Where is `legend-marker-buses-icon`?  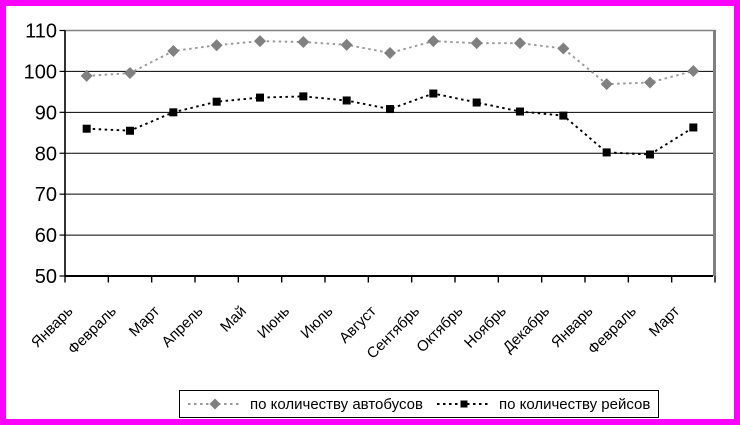
legend-marker-buses-icon is located at coordinates (215, 404).